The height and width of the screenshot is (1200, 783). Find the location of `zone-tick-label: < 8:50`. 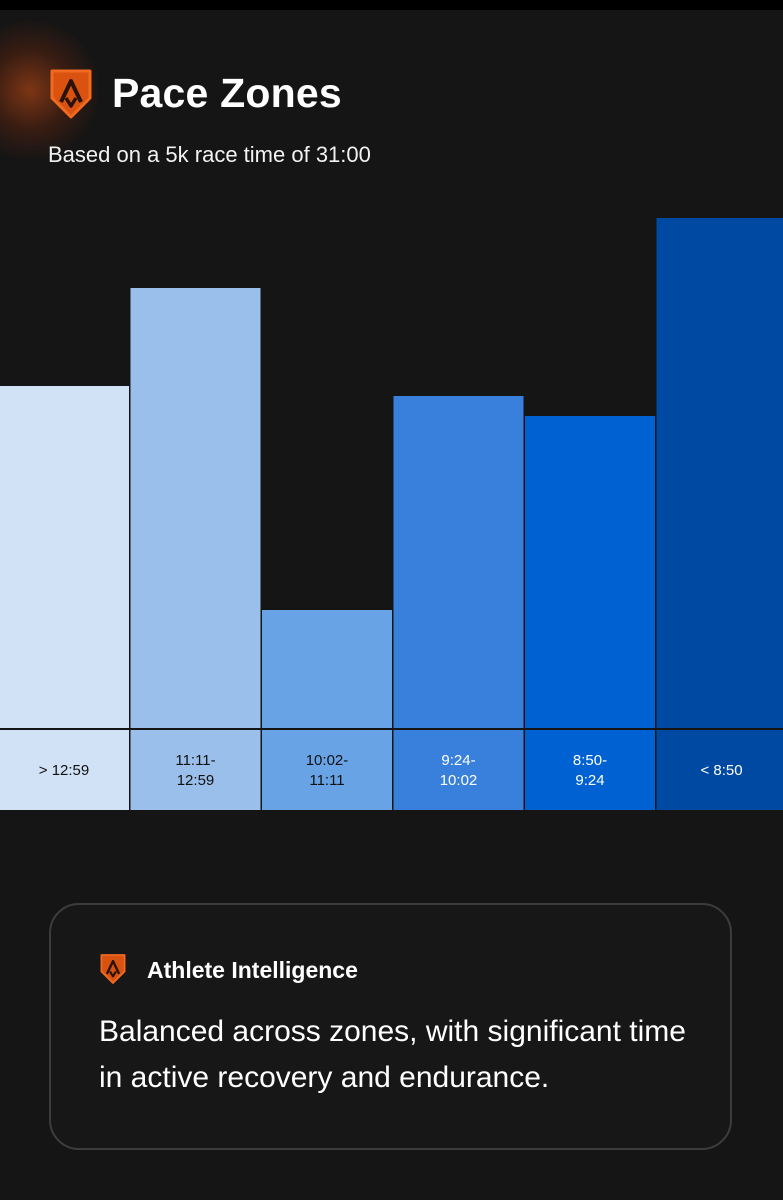

zone-tick-label: < 8:50 is located at coordinates (721, 770).